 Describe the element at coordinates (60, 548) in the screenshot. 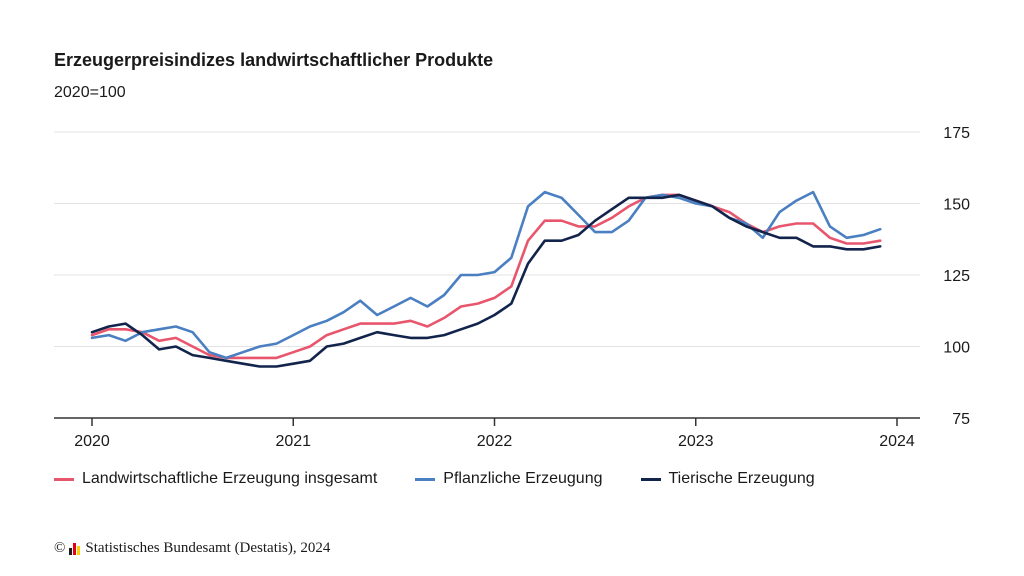

I see `copyright-symbol: ©` at that location.